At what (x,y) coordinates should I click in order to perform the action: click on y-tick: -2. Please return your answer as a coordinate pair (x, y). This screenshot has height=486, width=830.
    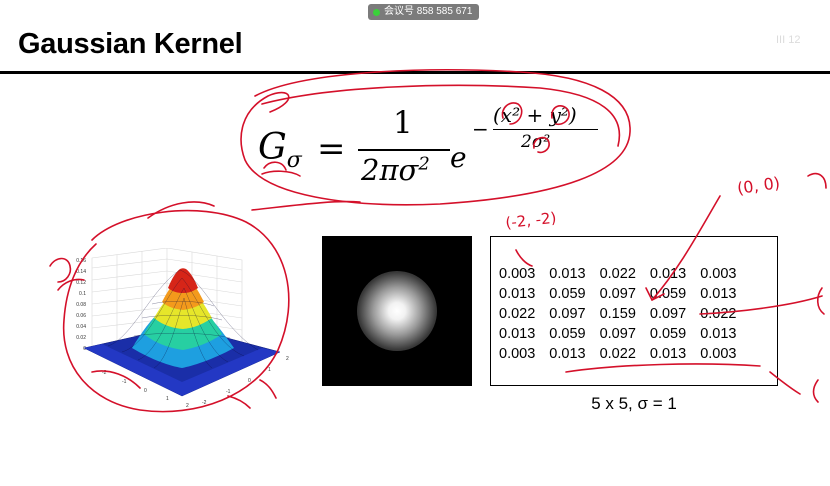
    Looking at the image, I should click on (204, 403).